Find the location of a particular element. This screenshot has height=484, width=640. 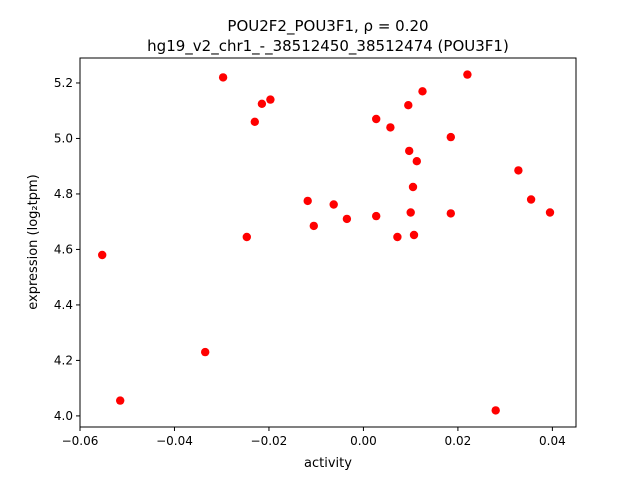

y-axis-label: expression (log₂tpm) is located at coordinates (33, 241).